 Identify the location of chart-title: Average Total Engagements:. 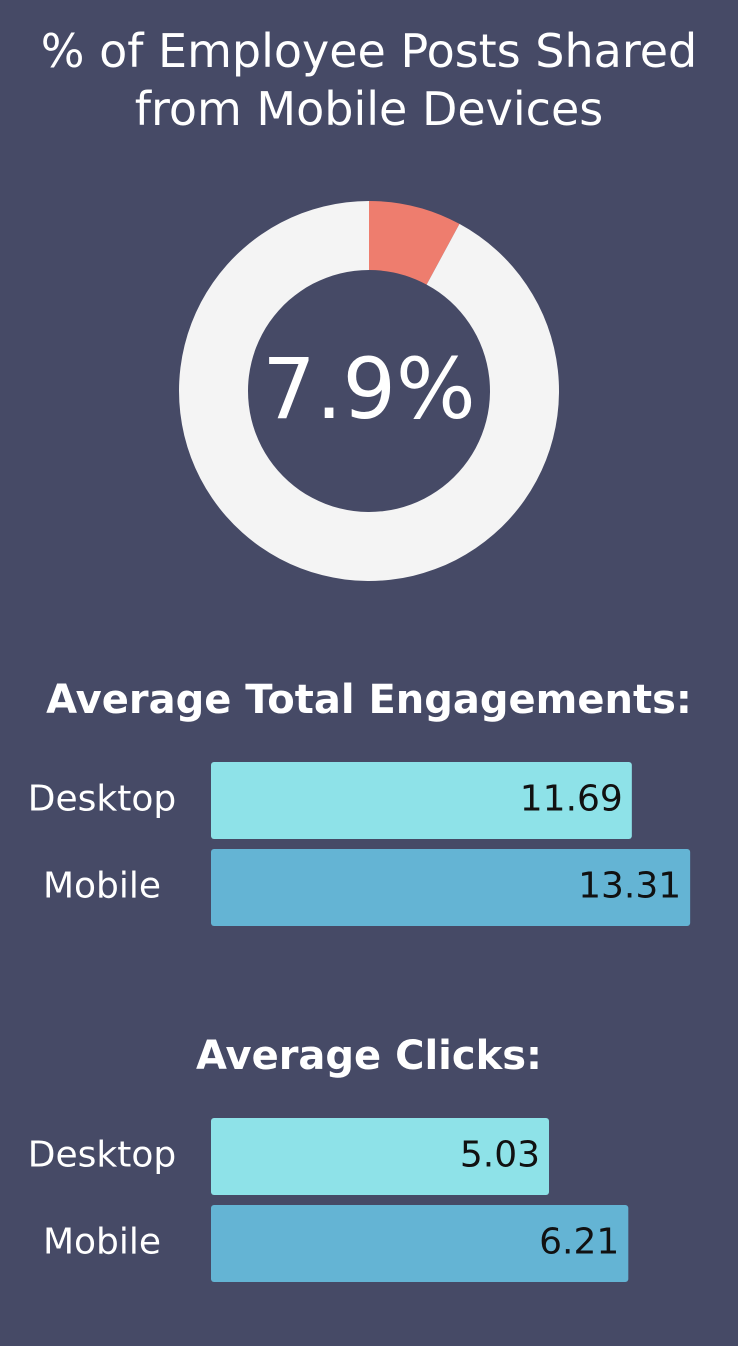
(369, 700).